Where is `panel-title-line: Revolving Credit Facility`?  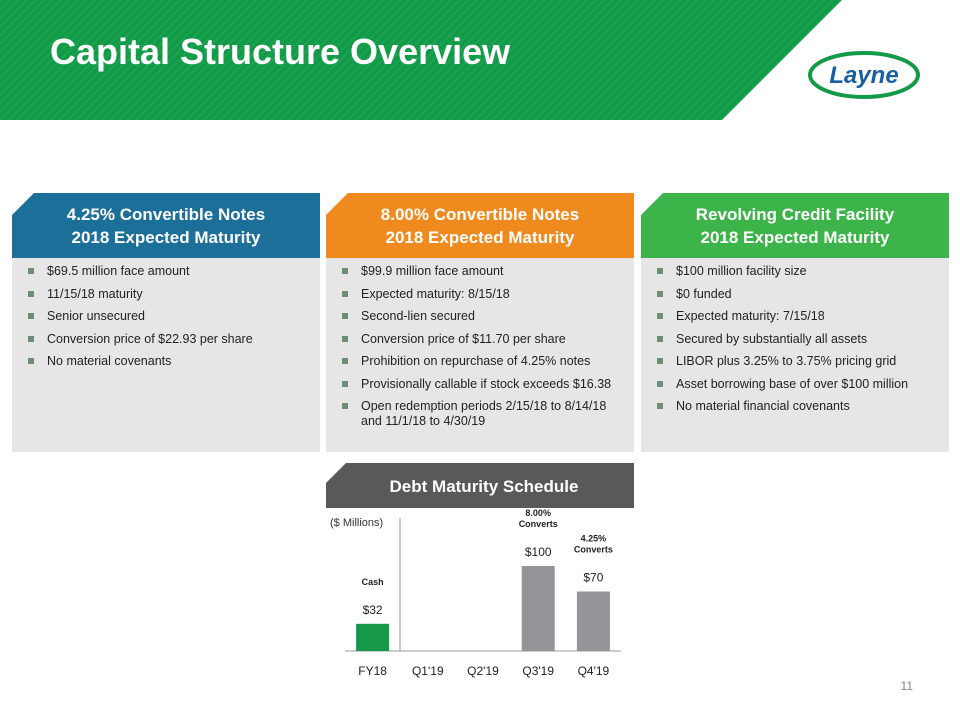
panel-title-line: Revolving Credit Facility is located at coordinates (795, 214).